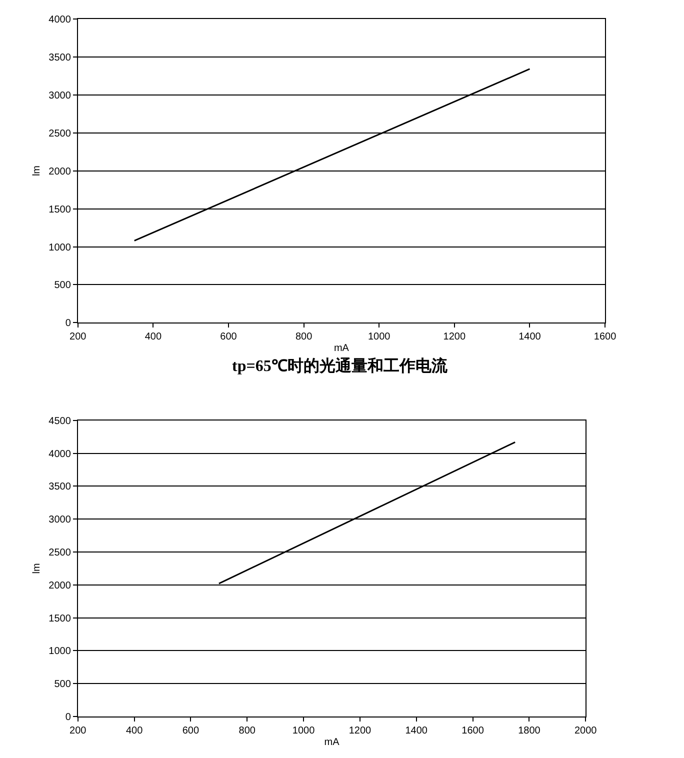 This screenshot has height=758, width=684. What do you see at coordinates (529, 730) in the screenshot?
I see `x-tick-label: 1800` at bounding box center [529, 730].